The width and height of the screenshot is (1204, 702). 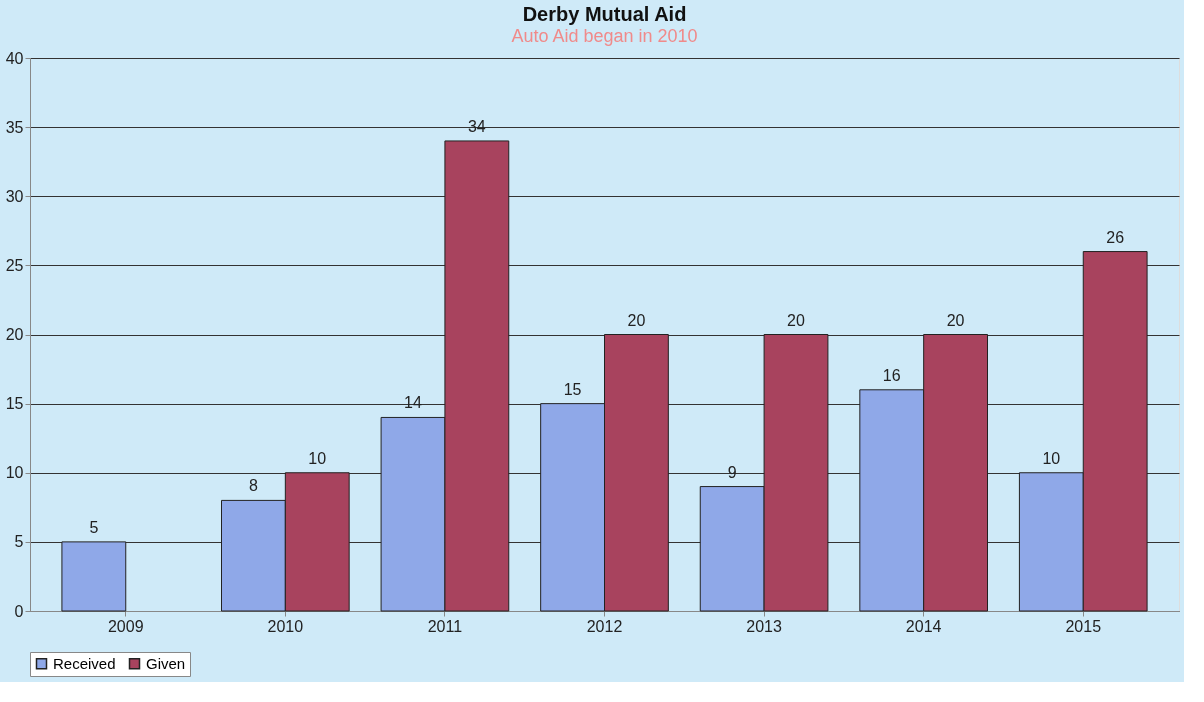 What do you see at coordinates (253, 486) in the screenshot?
I see `data-label: 8` at bounding box center [253, 486].